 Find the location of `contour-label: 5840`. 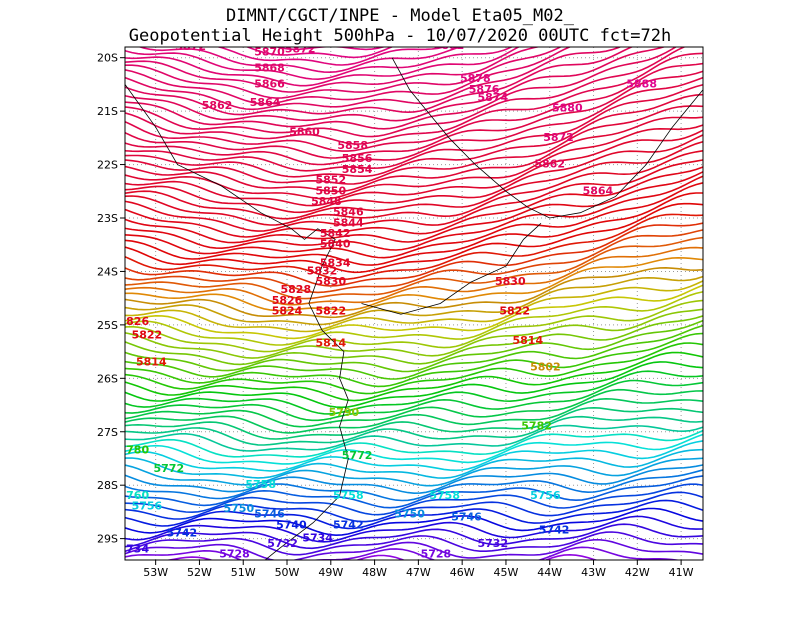

contour-label: 5840 is located at coordinates (335, 244).